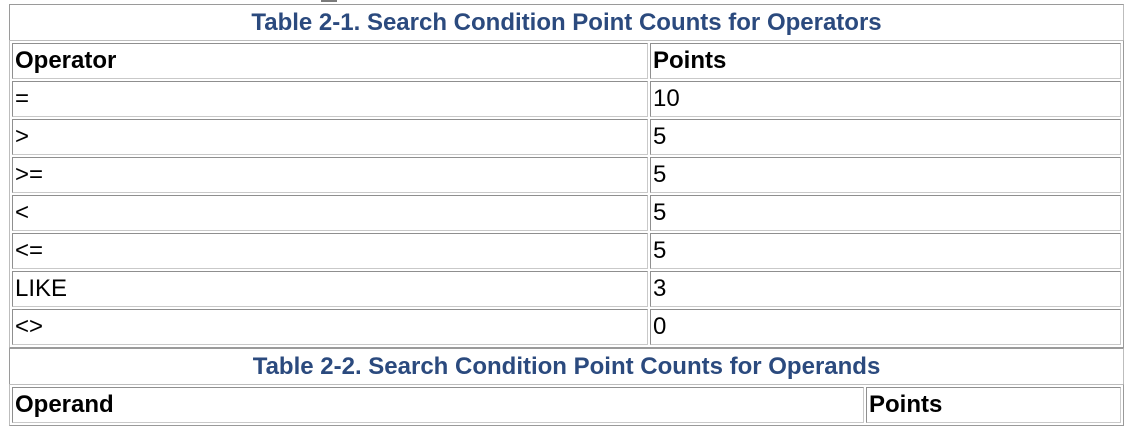 The width and height of the screenshot is (1133, 430). I want to click on operator-cell: =, so click(330, 99).